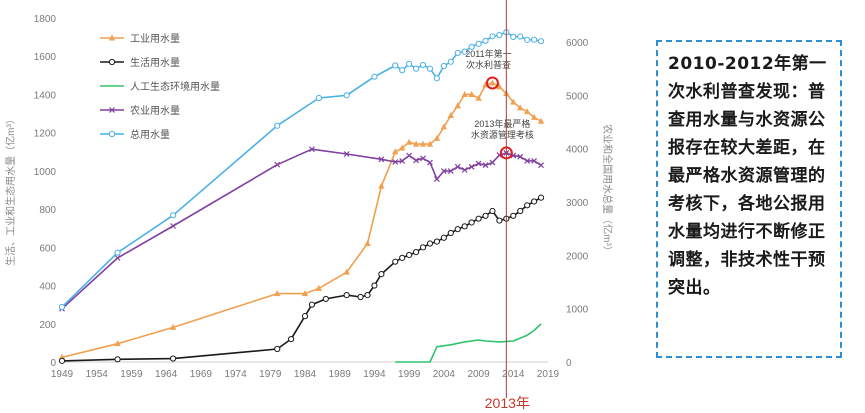 This screenshot has width=865, height=413. I want to click on y-right-tick-label: 6000, so click(577, 43).